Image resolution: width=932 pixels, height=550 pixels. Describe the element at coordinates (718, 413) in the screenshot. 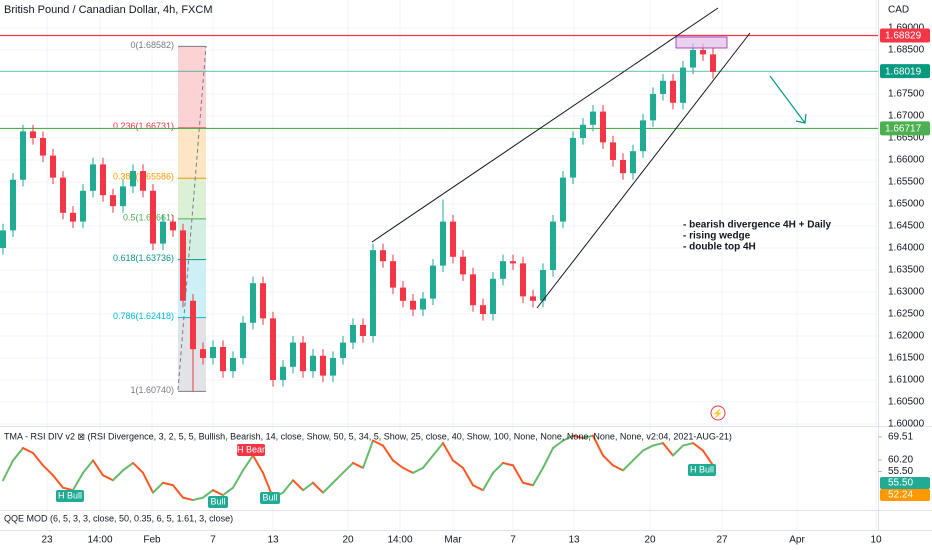

I see `event-icon` at that location.